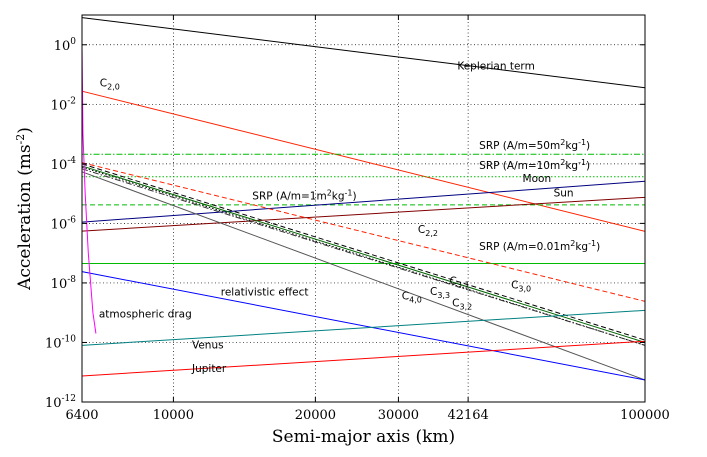 The width and height of the screenshot is (707, 457). Describe the element at coordinates (440, 293) in the screenshot. I see `ann-c33: C3,3` at that location.